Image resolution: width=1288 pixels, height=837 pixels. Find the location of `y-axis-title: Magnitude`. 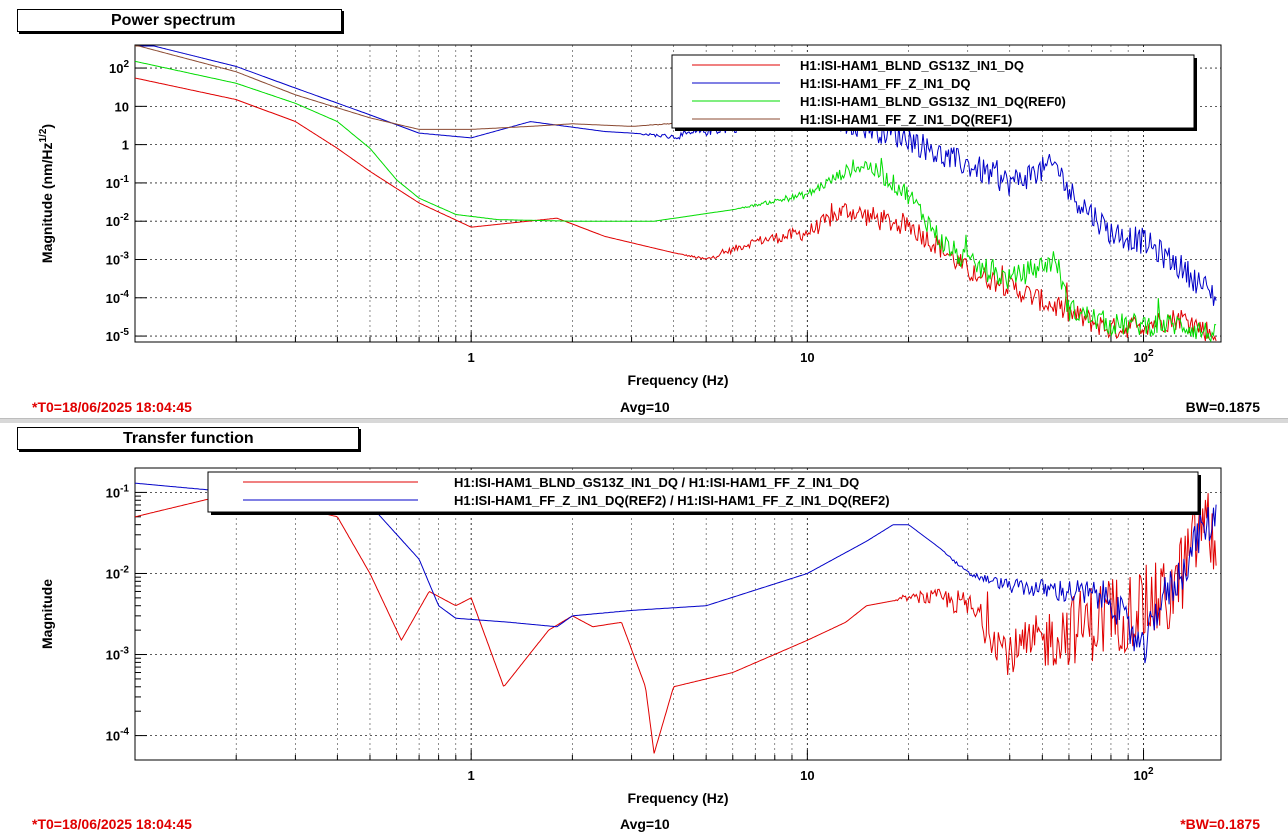

y-axis-title: Magnitude is located at coordinates (47, 614).